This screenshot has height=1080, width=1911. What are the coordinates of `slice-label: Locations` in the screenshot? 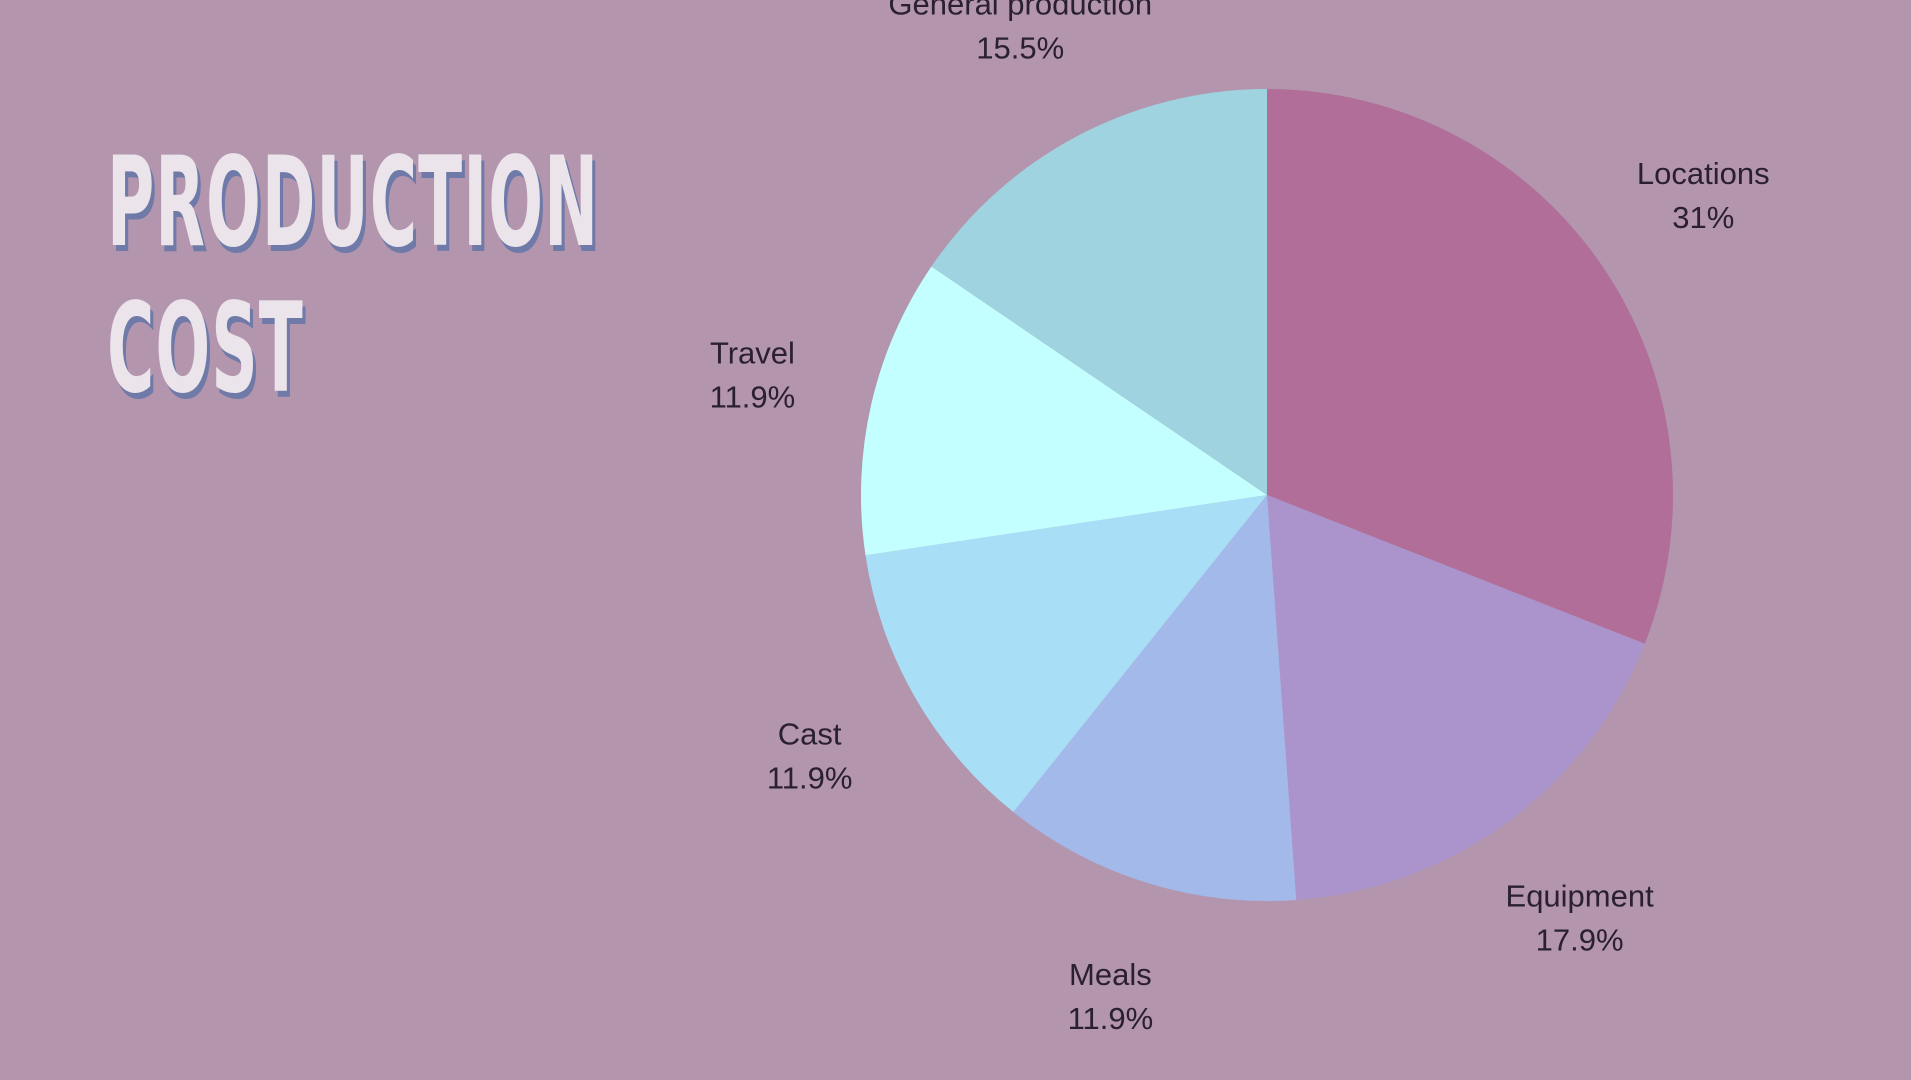 It's located at (1703, 173).